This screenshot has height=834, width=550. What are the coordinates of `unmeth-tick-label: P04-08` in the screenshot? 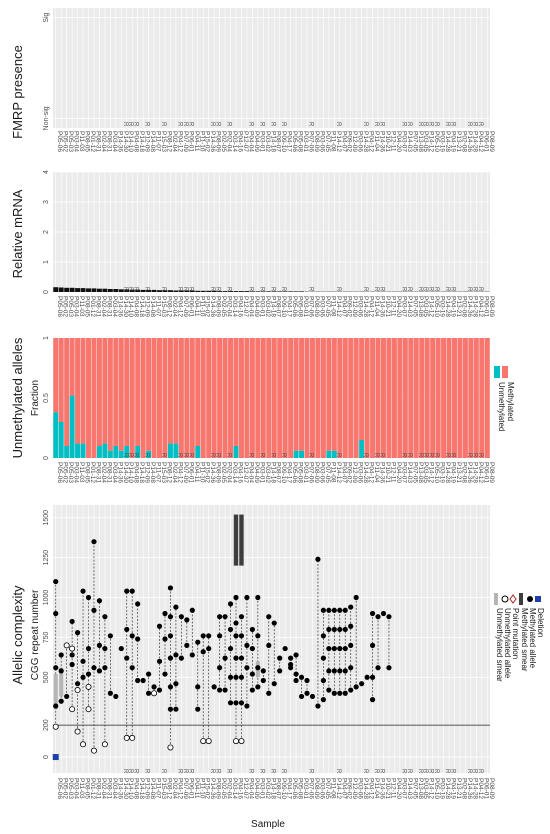 It's located at (136, 472).